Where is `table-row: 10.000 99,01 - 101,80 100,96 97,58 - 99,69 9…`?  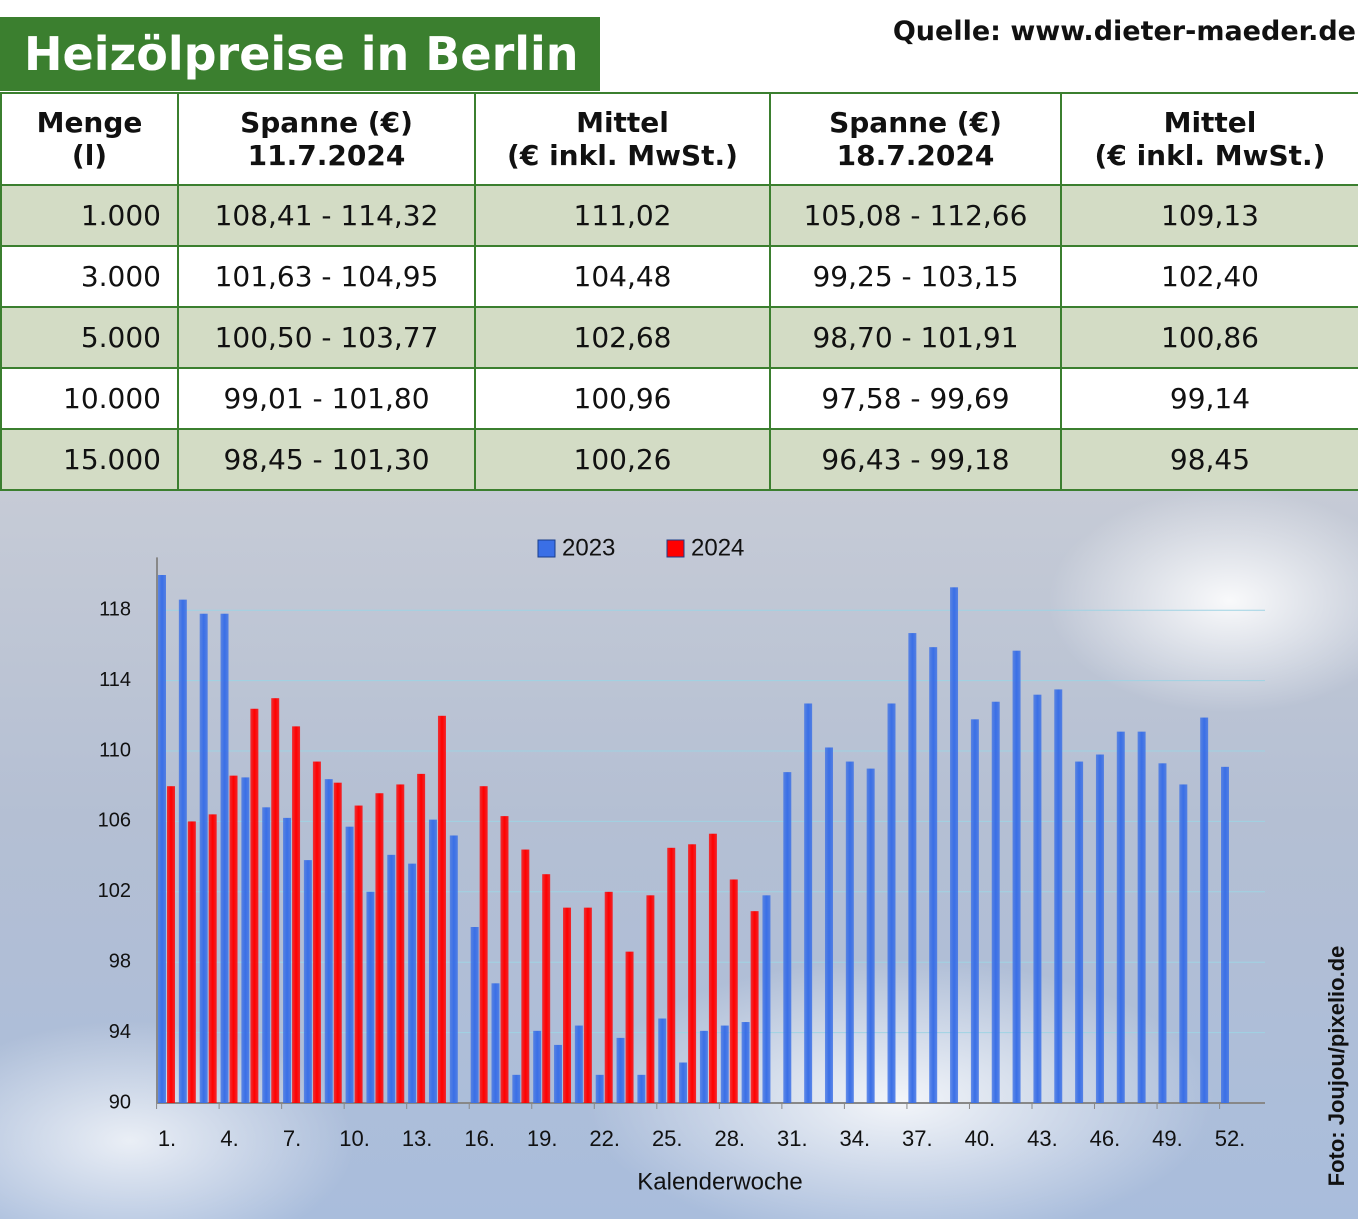 table-row: 10.000 99,01 - 101,80 100,96 97,58 - 99,69 9… is located at coordinates (679, 398).